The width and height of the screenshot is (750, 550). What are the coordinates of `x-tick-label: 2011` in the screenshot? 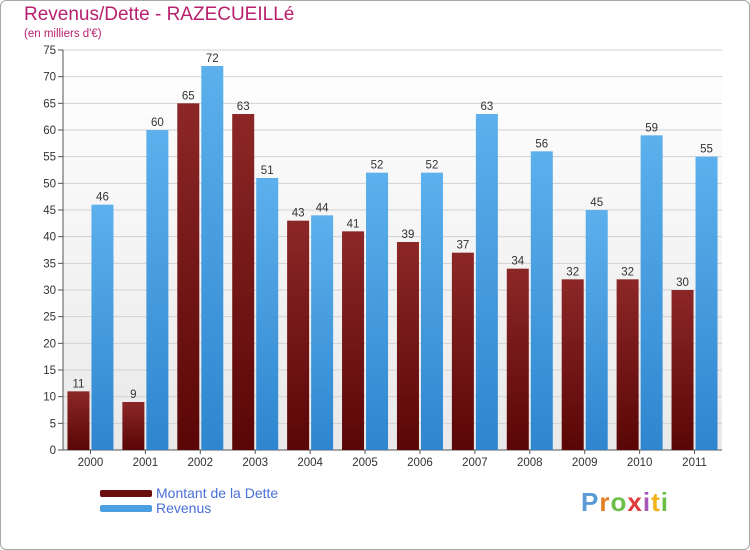 It's located at (694, 463).